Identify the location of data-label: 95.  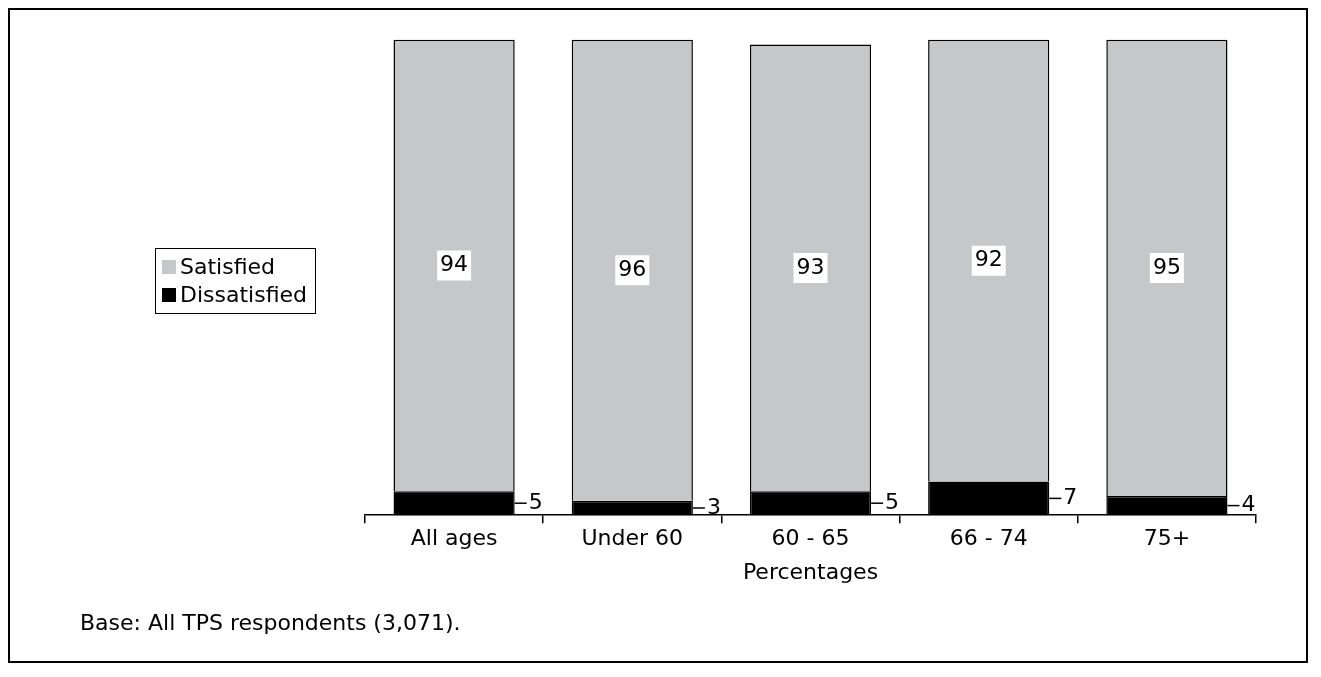
(1166, 266).